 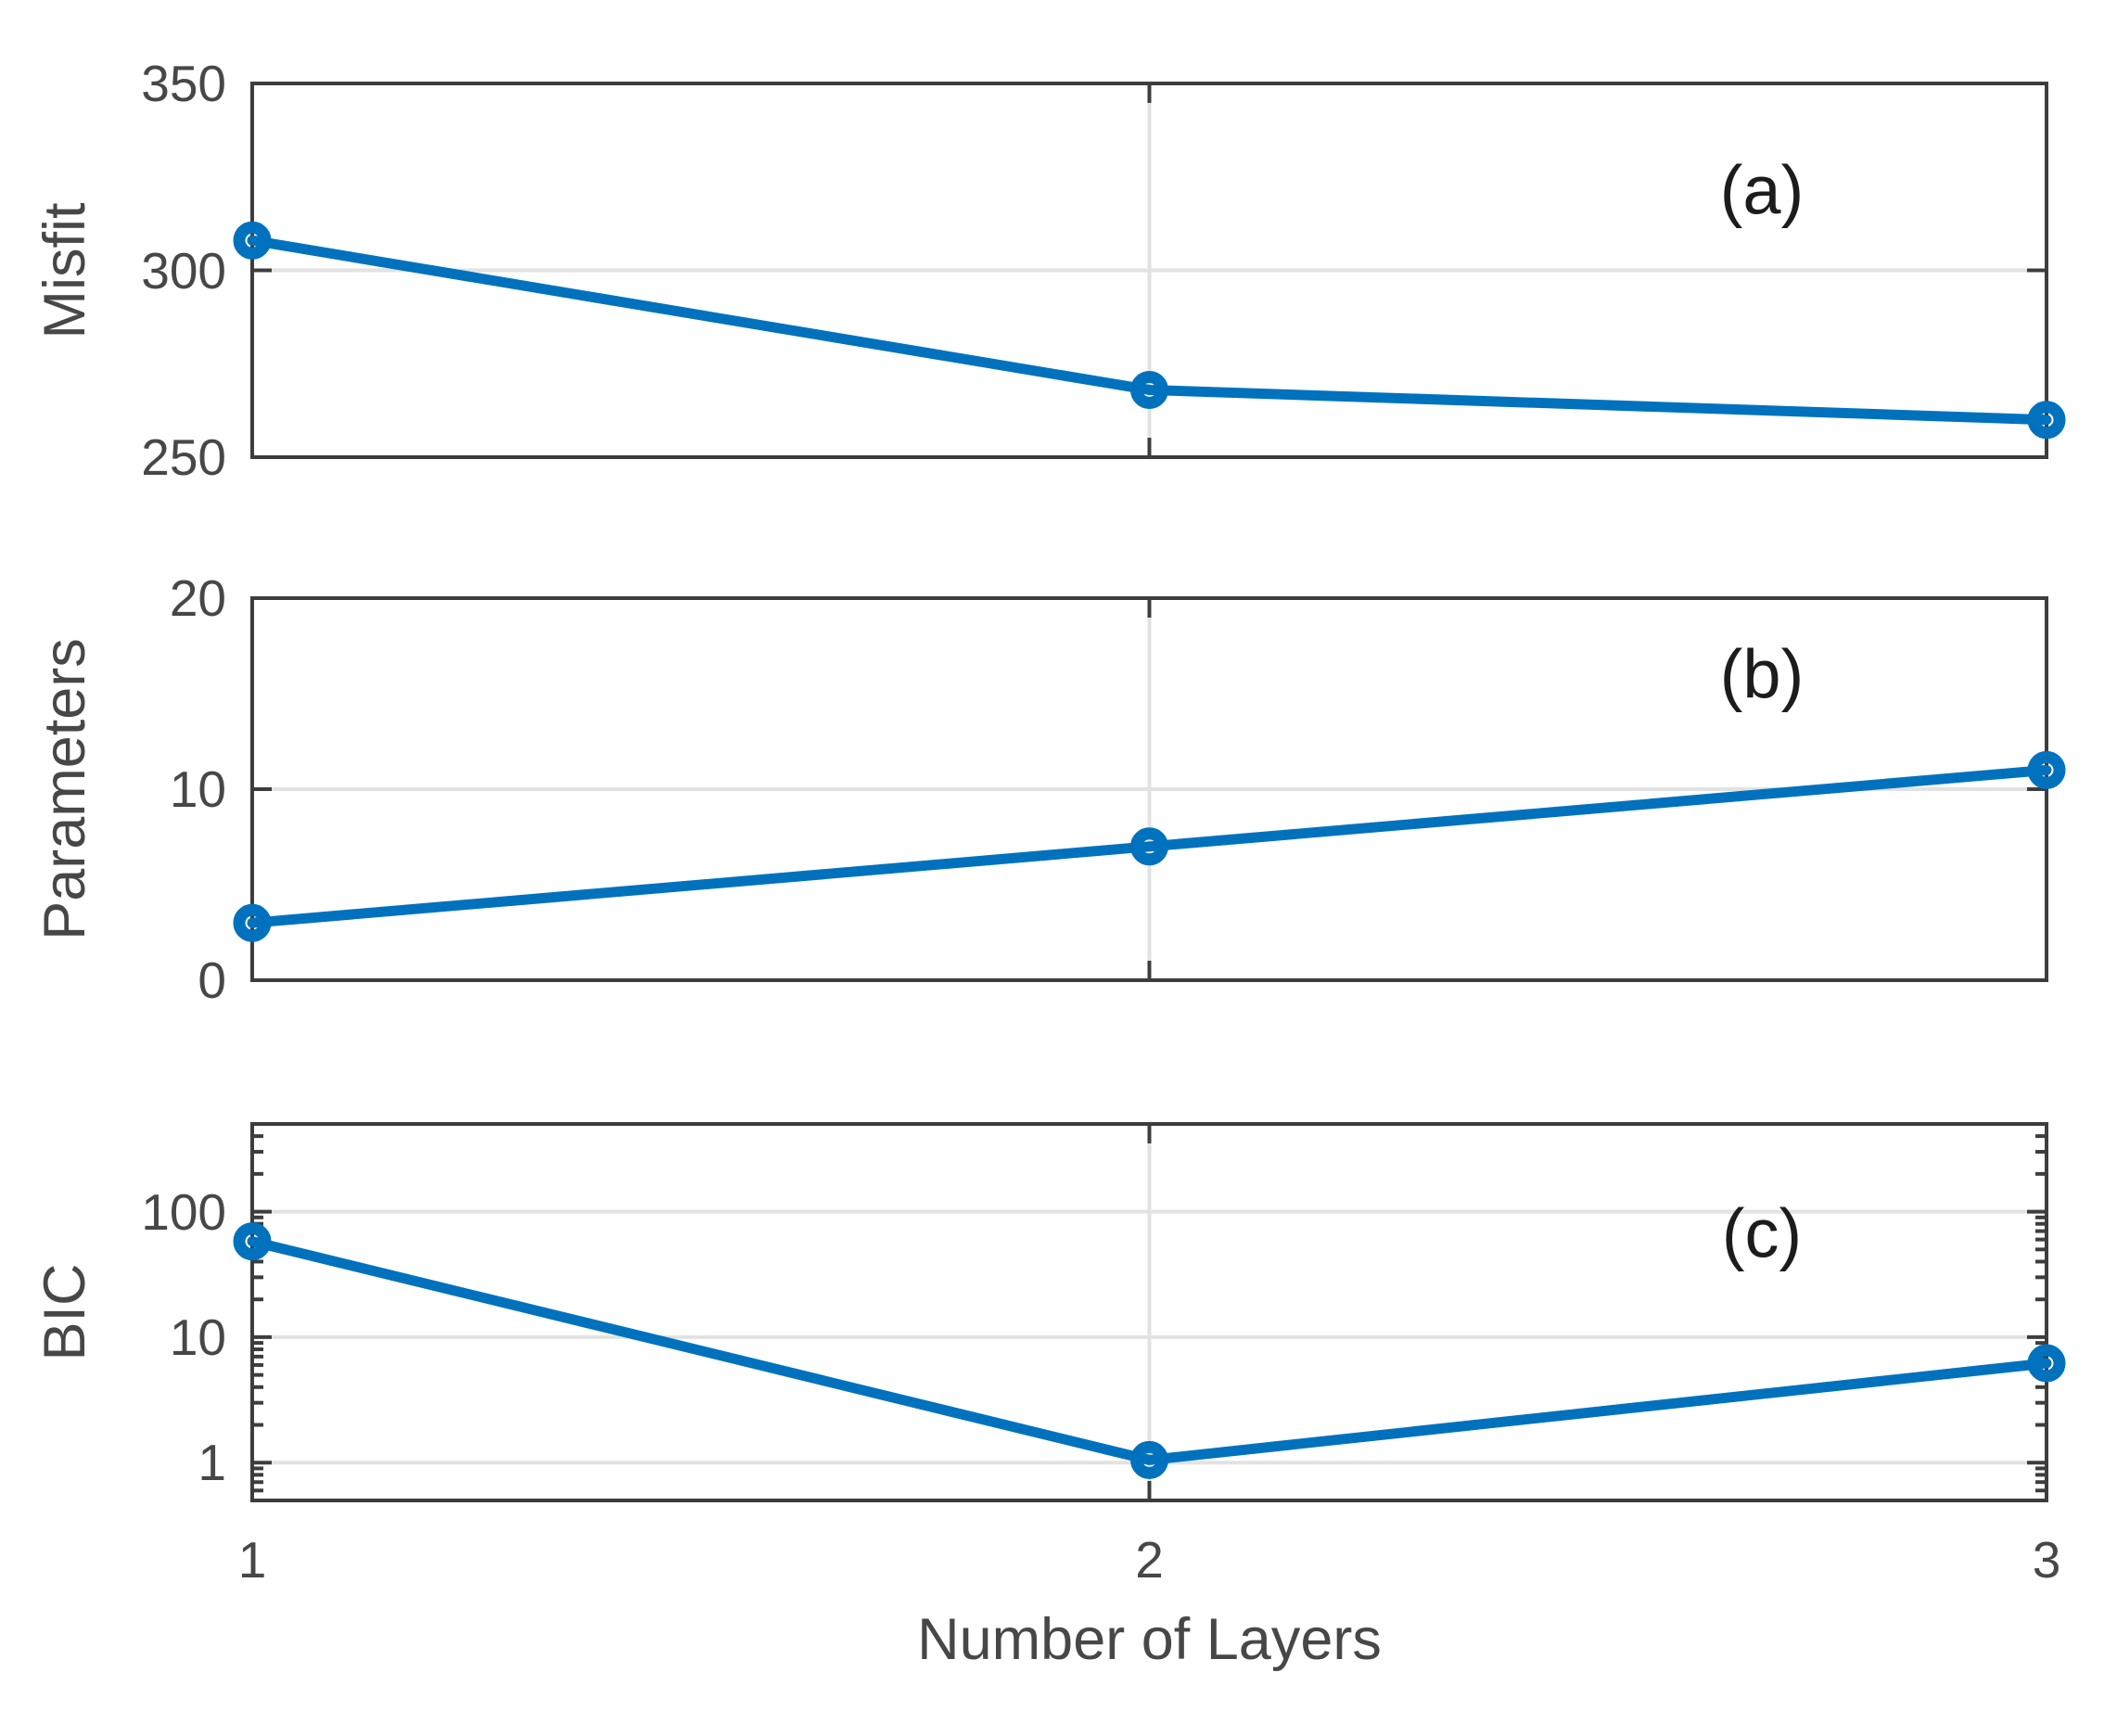 What do you see at coordinates (1762, 674) in the screenshot?
I see `panel-label-b: (b)` at bounding box center [1762, 674].